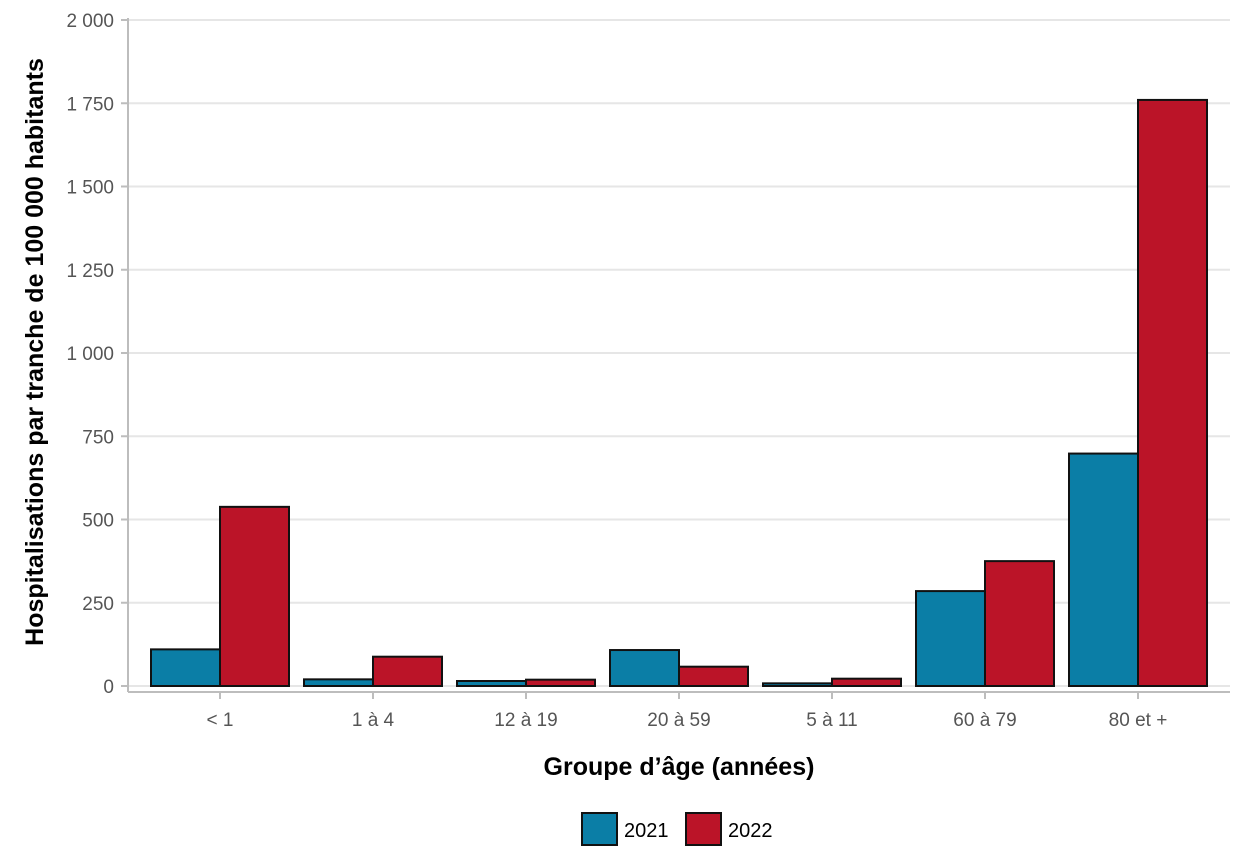 The height and width of the screenshot is (849, 1235). What do you see at coordinates (98, 437) in the screenshot?
I see `y-tick-label: 750` at bounding box center [98, 437].